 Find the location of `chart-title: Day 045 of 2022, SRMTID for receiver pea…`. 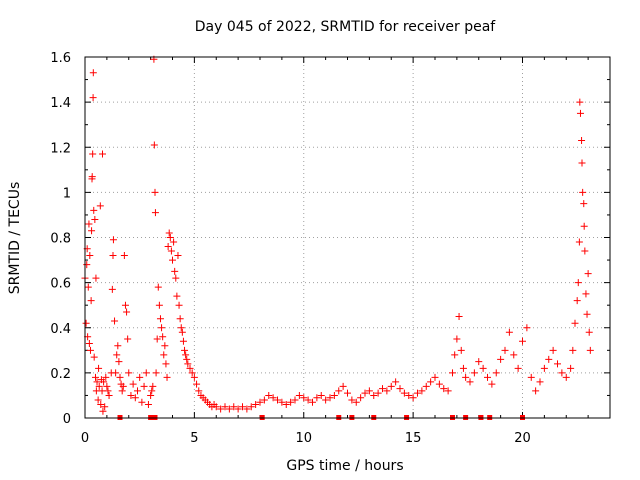

chart-title: Day 045 of 2022, SRMTID for receiver pea… is located at coordinates (345, 27).